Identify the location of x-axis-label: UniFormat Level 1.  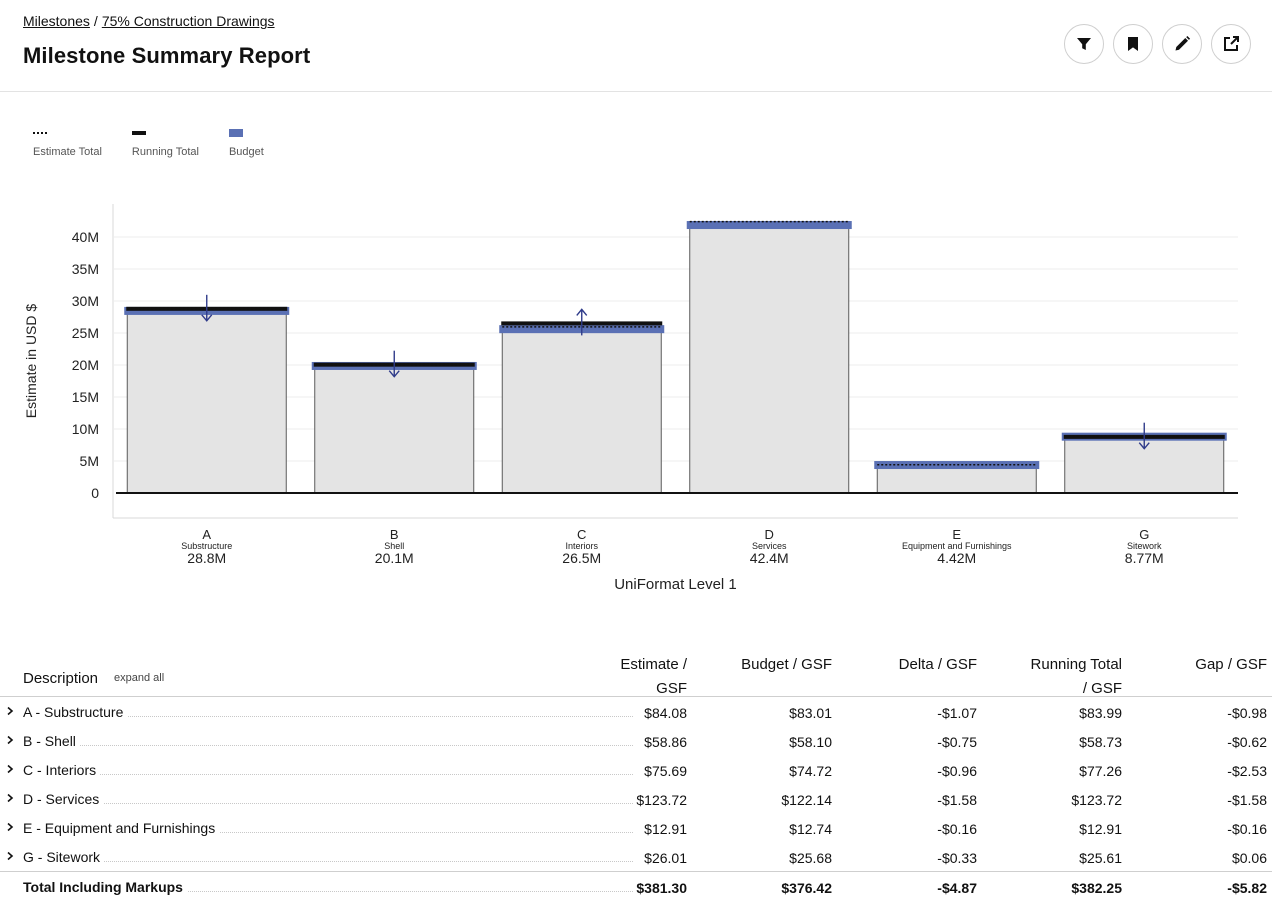
(675, 584).